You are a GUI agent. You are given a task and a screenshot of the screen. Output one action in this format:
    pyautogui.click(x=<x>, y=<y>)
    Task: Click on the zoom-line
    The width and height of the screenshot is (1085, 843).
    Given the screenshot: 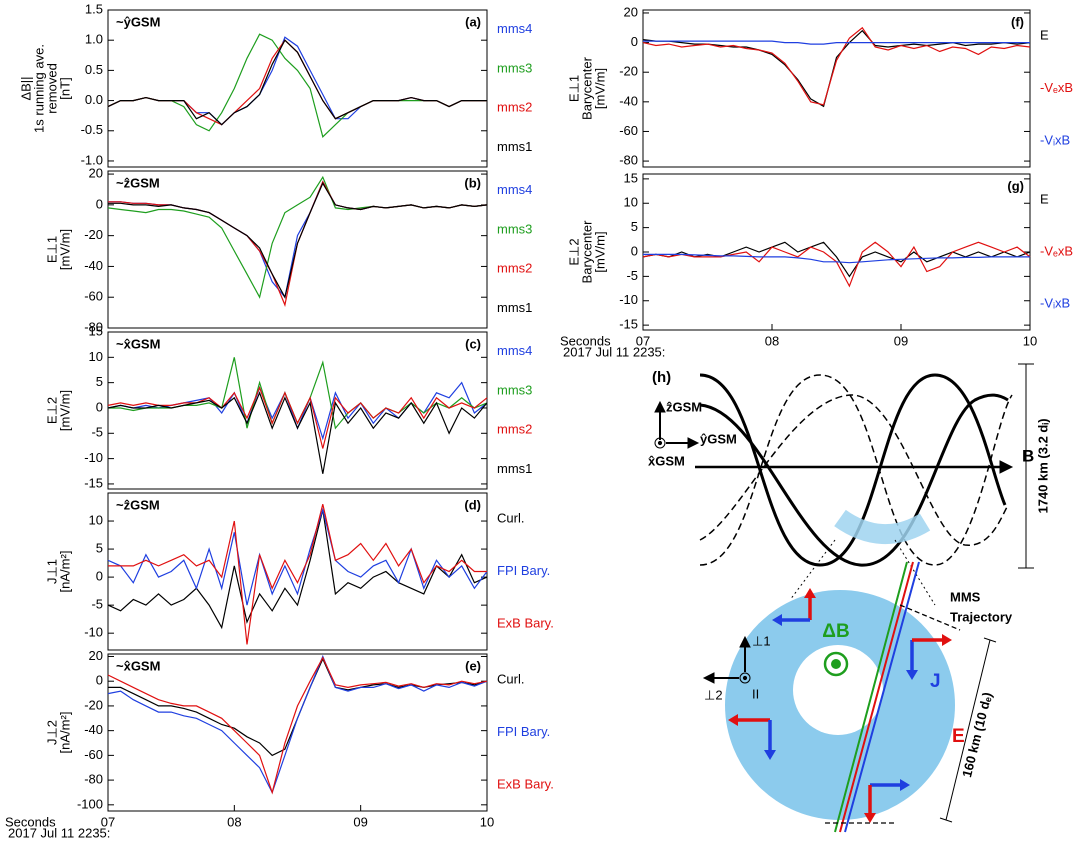 What is the action you would take?
    pyautogui.click(x=915, y=572)
    